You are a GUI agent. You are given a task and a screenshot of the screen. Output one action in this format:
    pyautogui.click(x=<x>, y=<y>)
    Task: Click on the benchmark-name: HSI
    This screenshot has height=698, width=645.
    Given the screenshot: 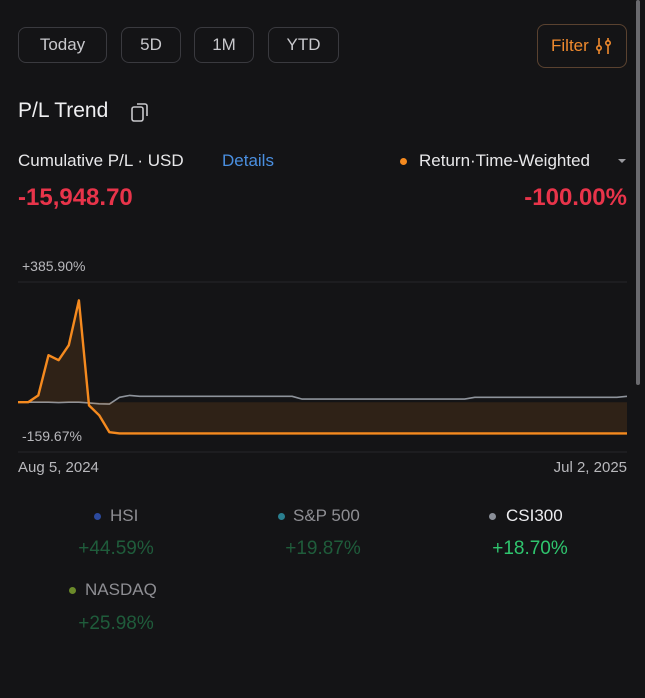 What is the action you would take?
    pyautogui.click(x=124, y=515)
    